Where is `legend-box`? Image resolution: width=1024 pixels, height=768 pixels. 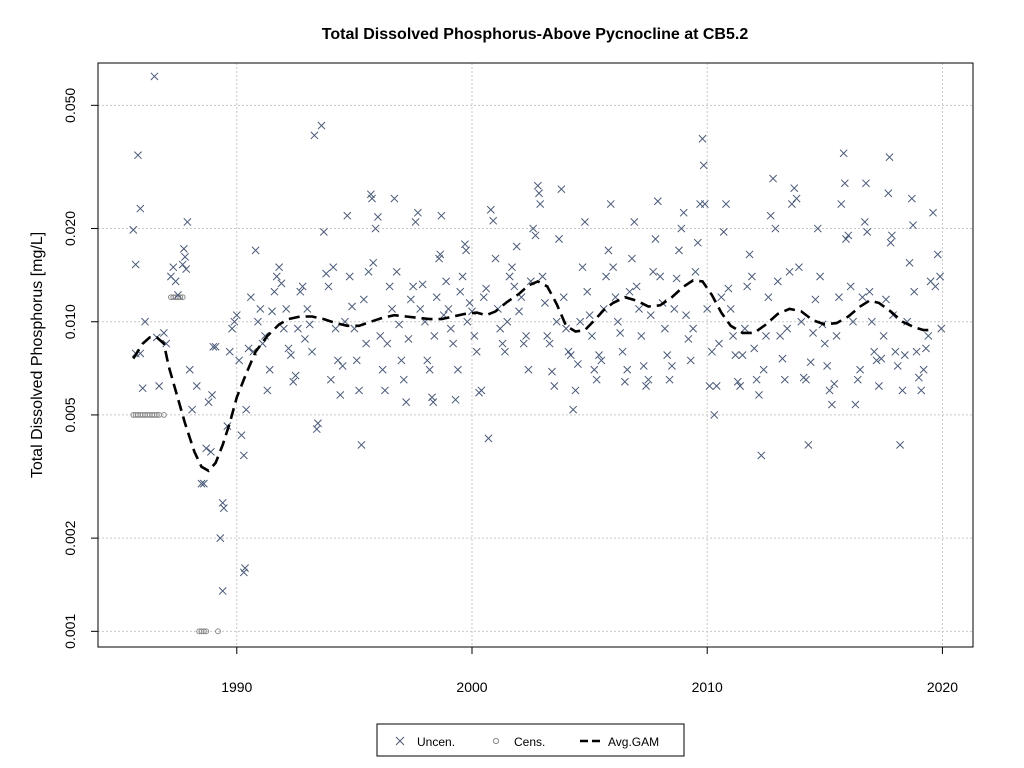
legend-box is located at coordinates (530, 740).